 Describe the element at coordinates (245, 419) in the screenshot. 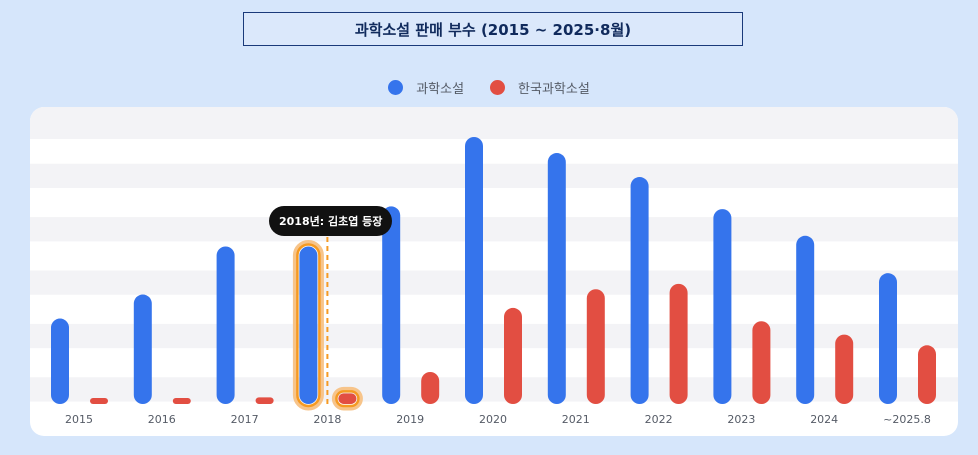

I see `x-tick-label: 2017` at that location.